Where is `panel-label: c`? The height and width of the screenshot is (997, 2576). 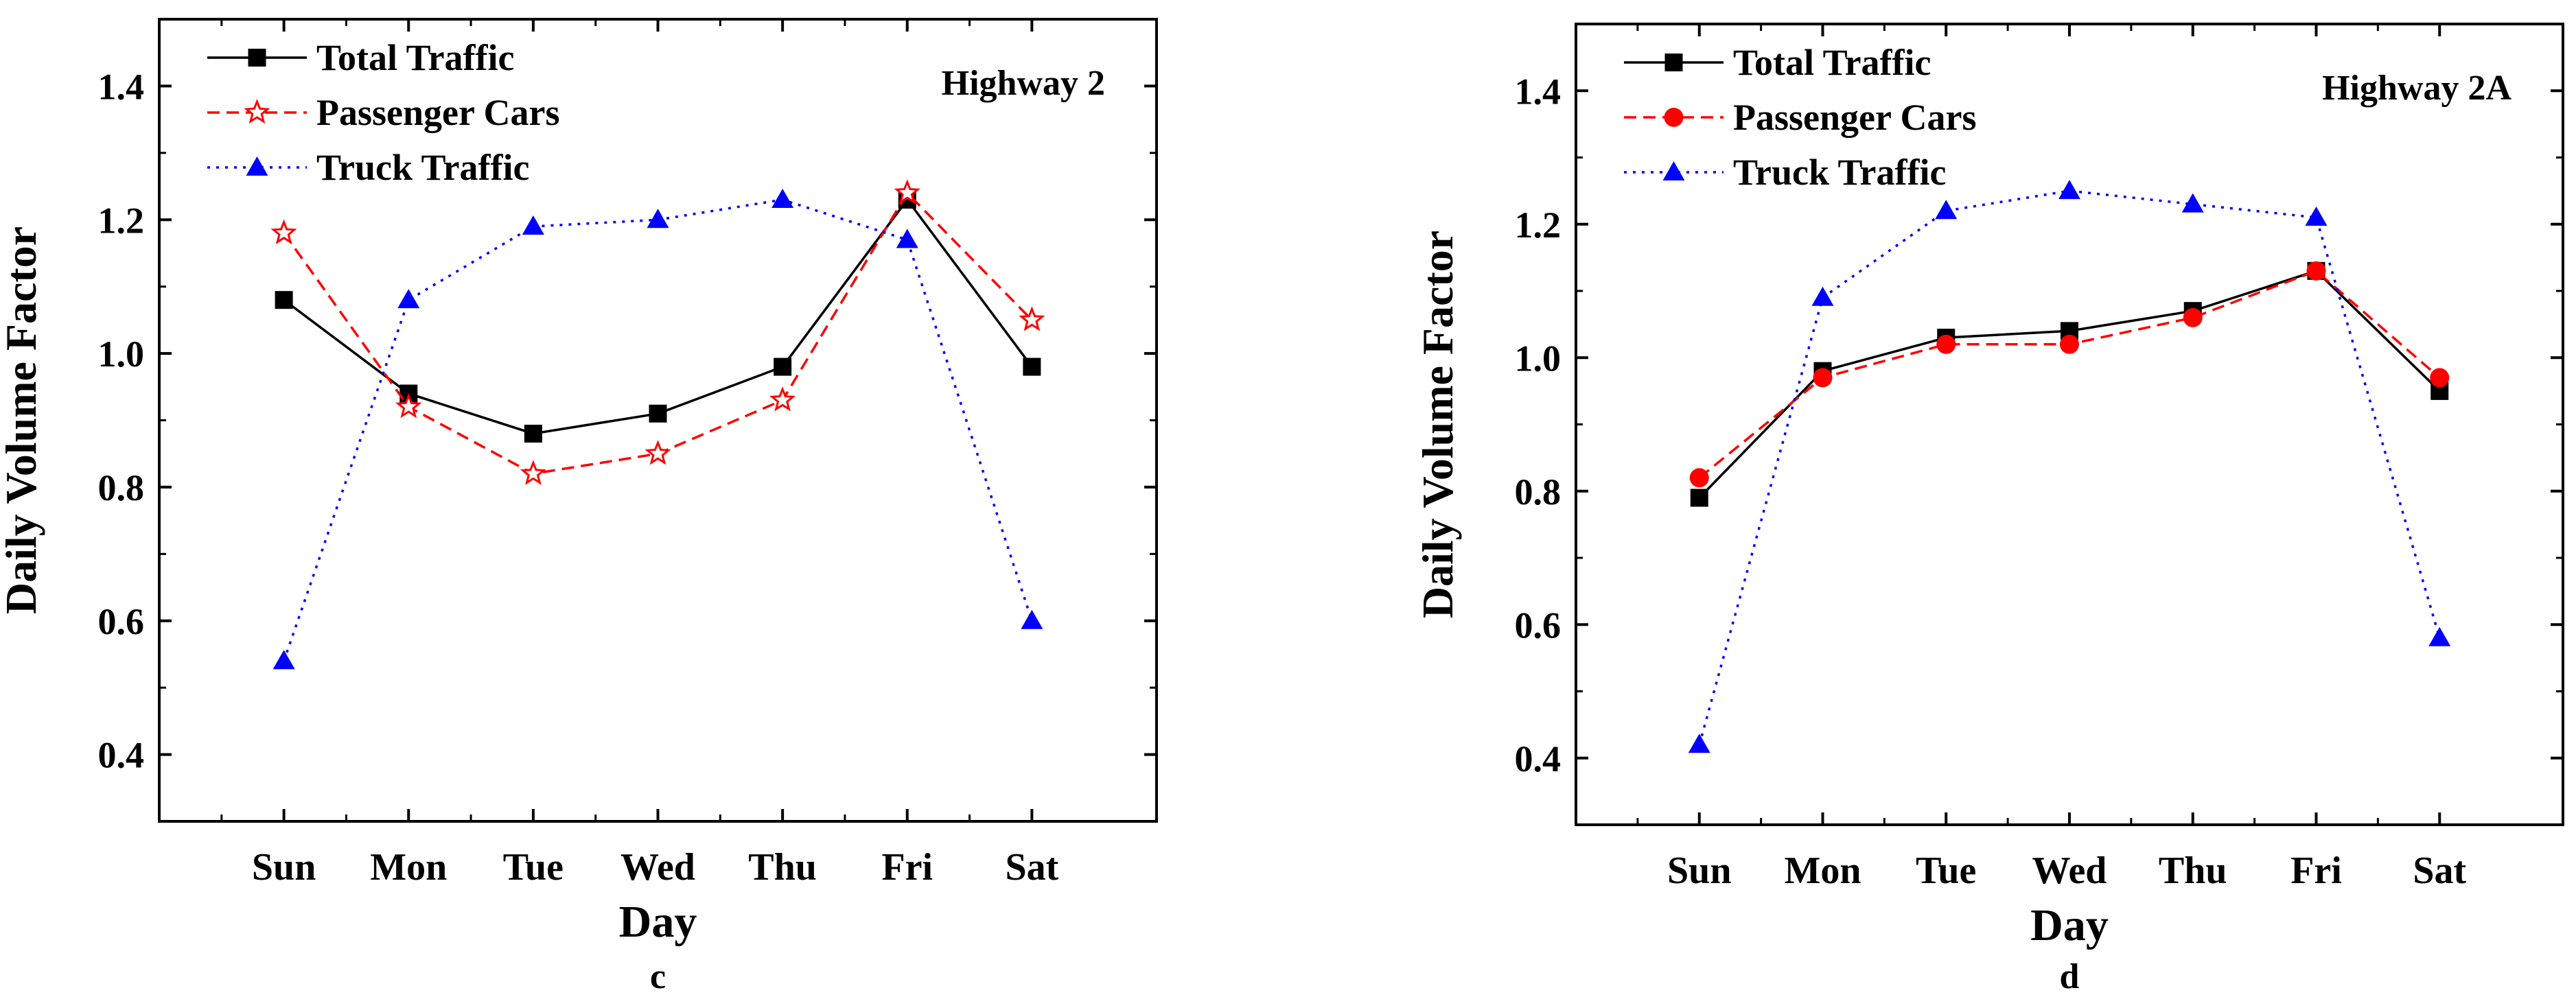
panel-label: c is located at coordinates (658, 976).